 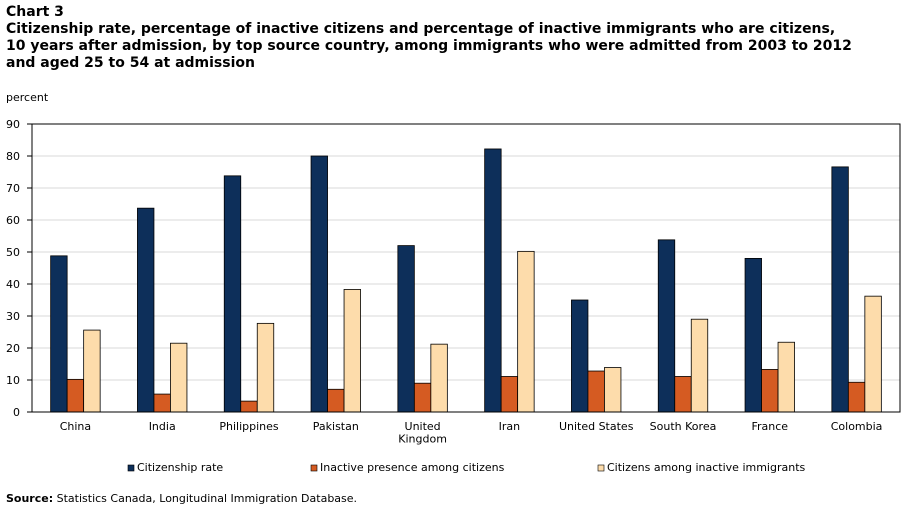 What do you see at coordinates (596, 426) in the screenshot?
I see `x-category-label: United States` at bounding box center [596, 426].